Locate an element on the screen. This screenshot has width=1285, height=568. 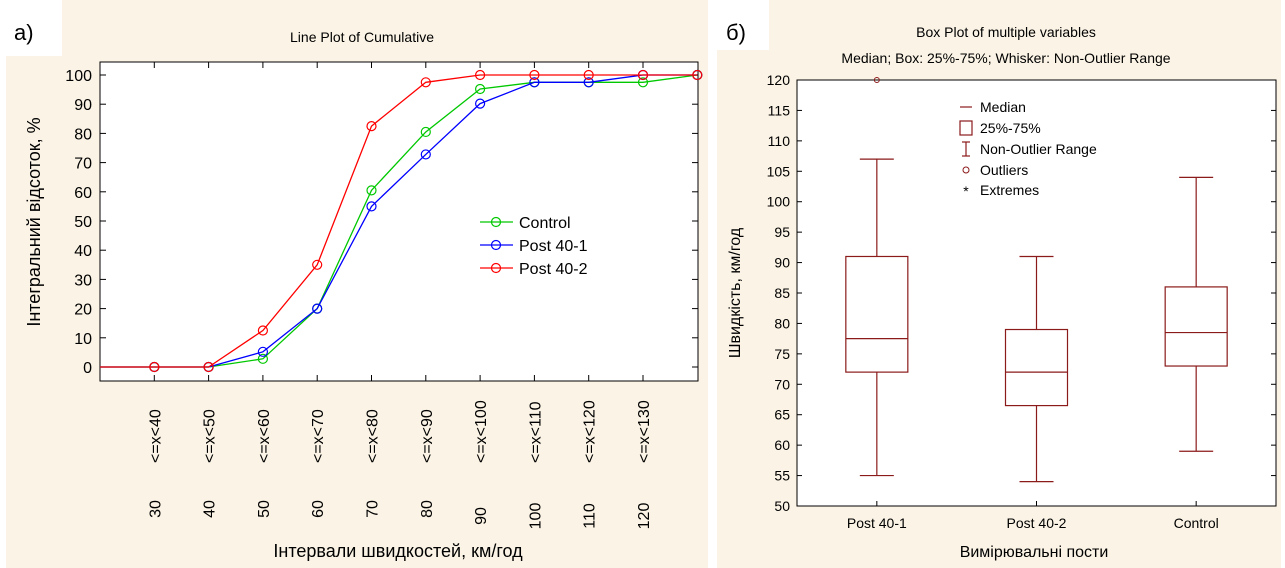
y-tick-label: 0 is located at coordinates (87, 368).